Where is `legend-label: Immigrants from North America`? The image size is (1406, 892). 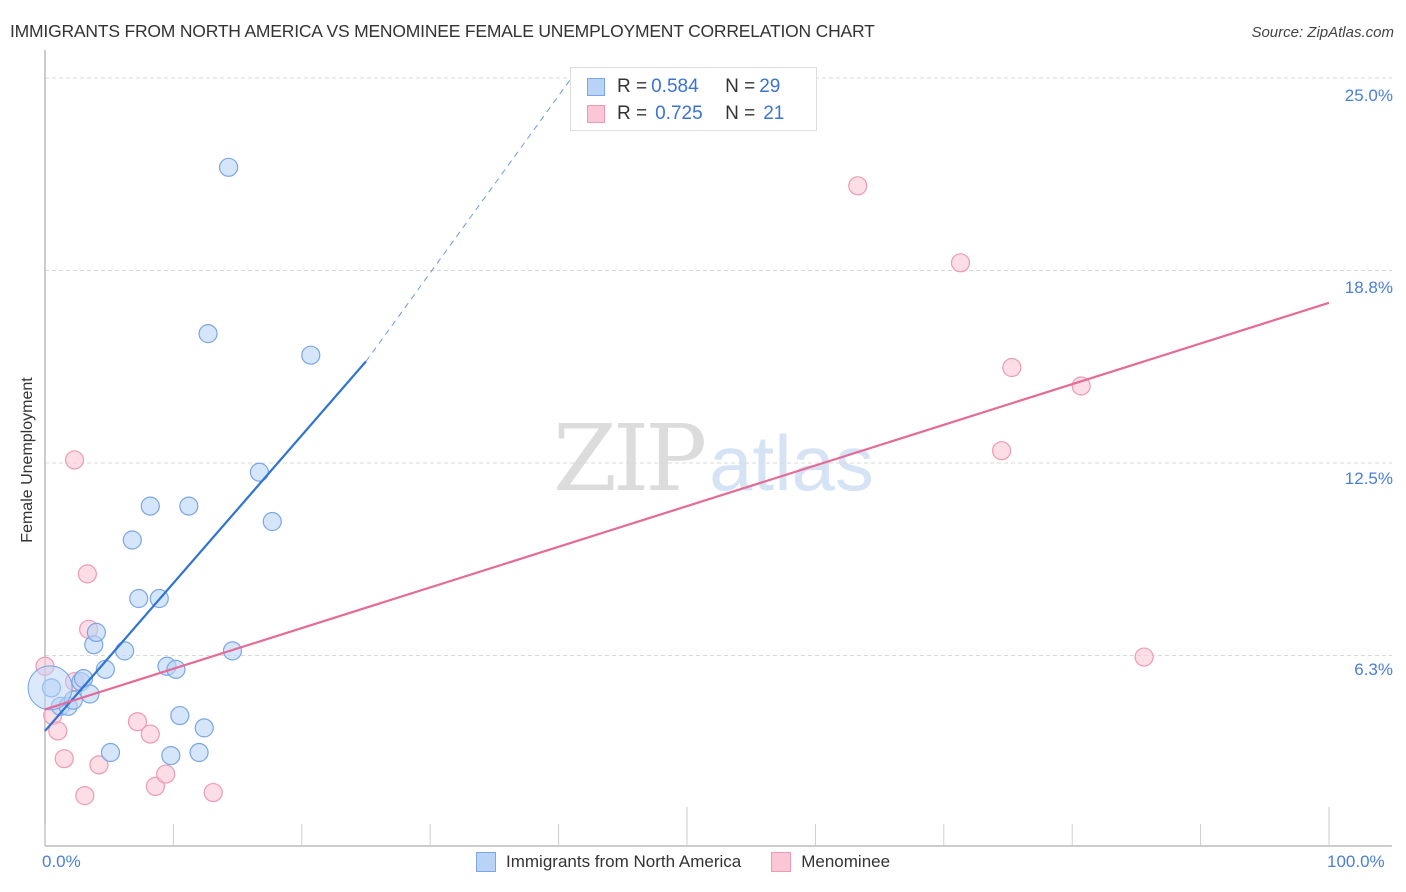 legend-label: Immigrants from North America is located at coordinates (624, 861).